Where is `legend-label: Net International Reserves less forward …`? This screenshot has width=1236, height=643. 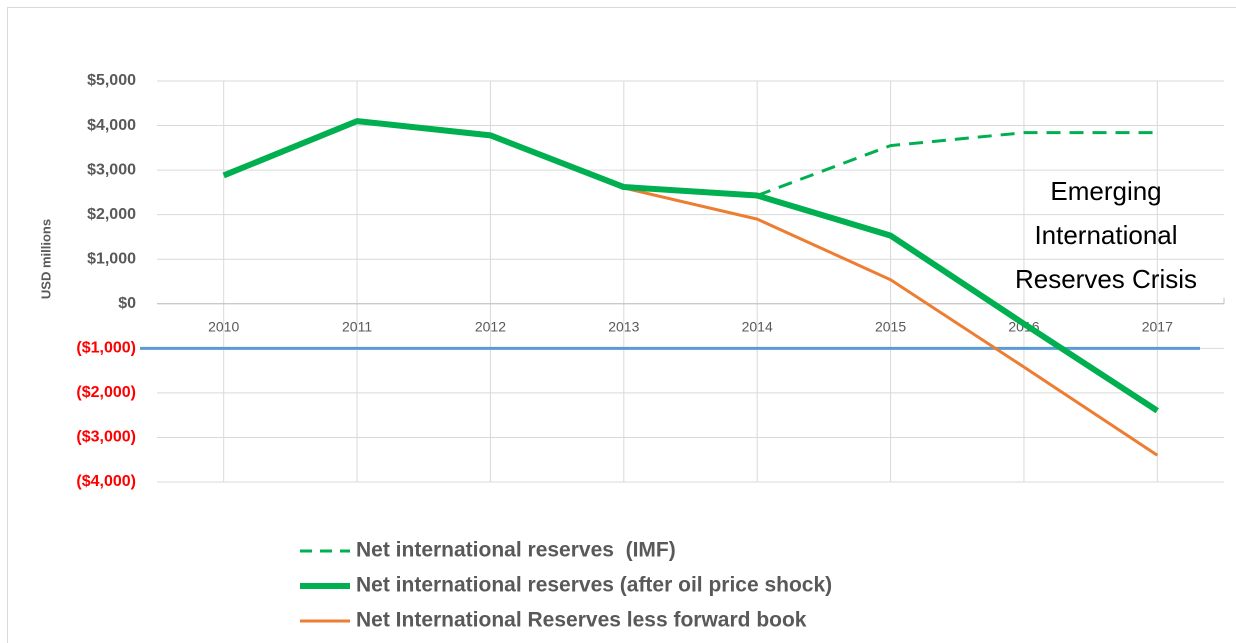 legend-label: Net International Reserves less forward … is located at coordinates (581, 620).